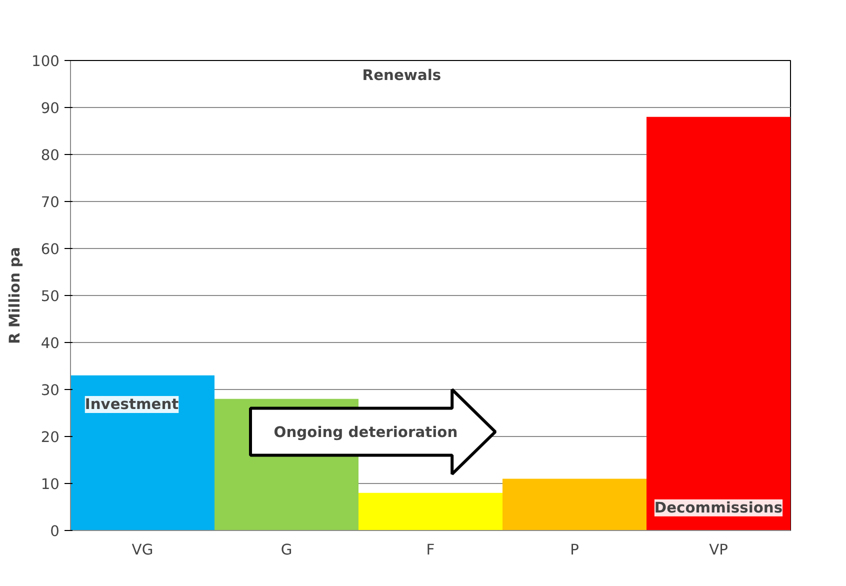  Describe the element at coordinates (50, 108) in the screenshot. I see `y-tick-label: 90` at that location.